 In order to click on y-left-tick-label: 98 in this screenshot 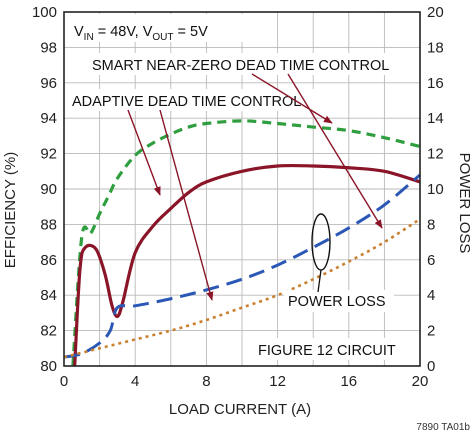, I will do `click(48, 47)`.